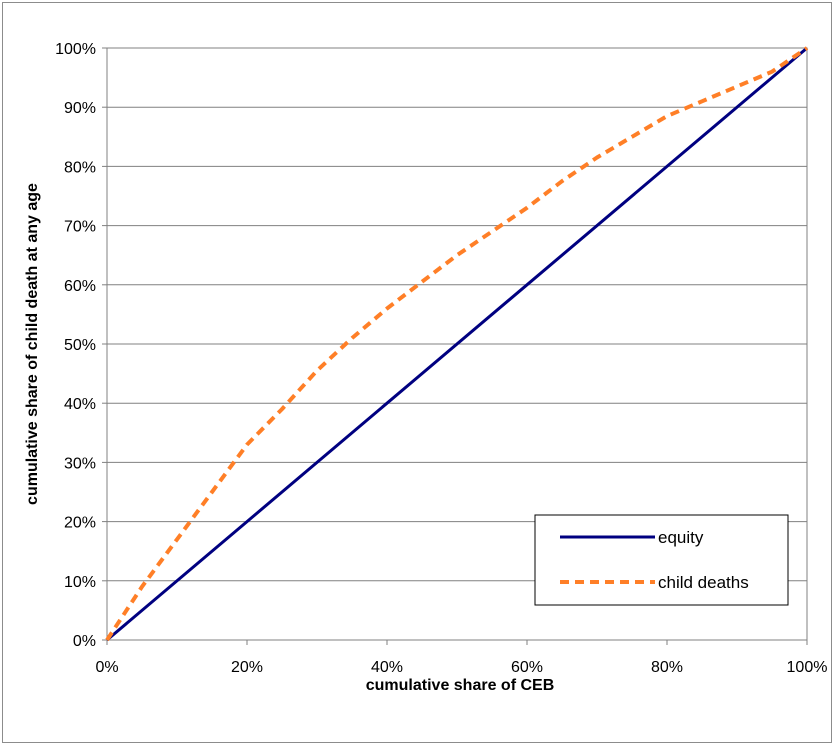  What do you see at coordinates (460, 685) in the screenshot?
I see `x-axis-title: cumulative share of CEB` at bounding box center [460, 685].